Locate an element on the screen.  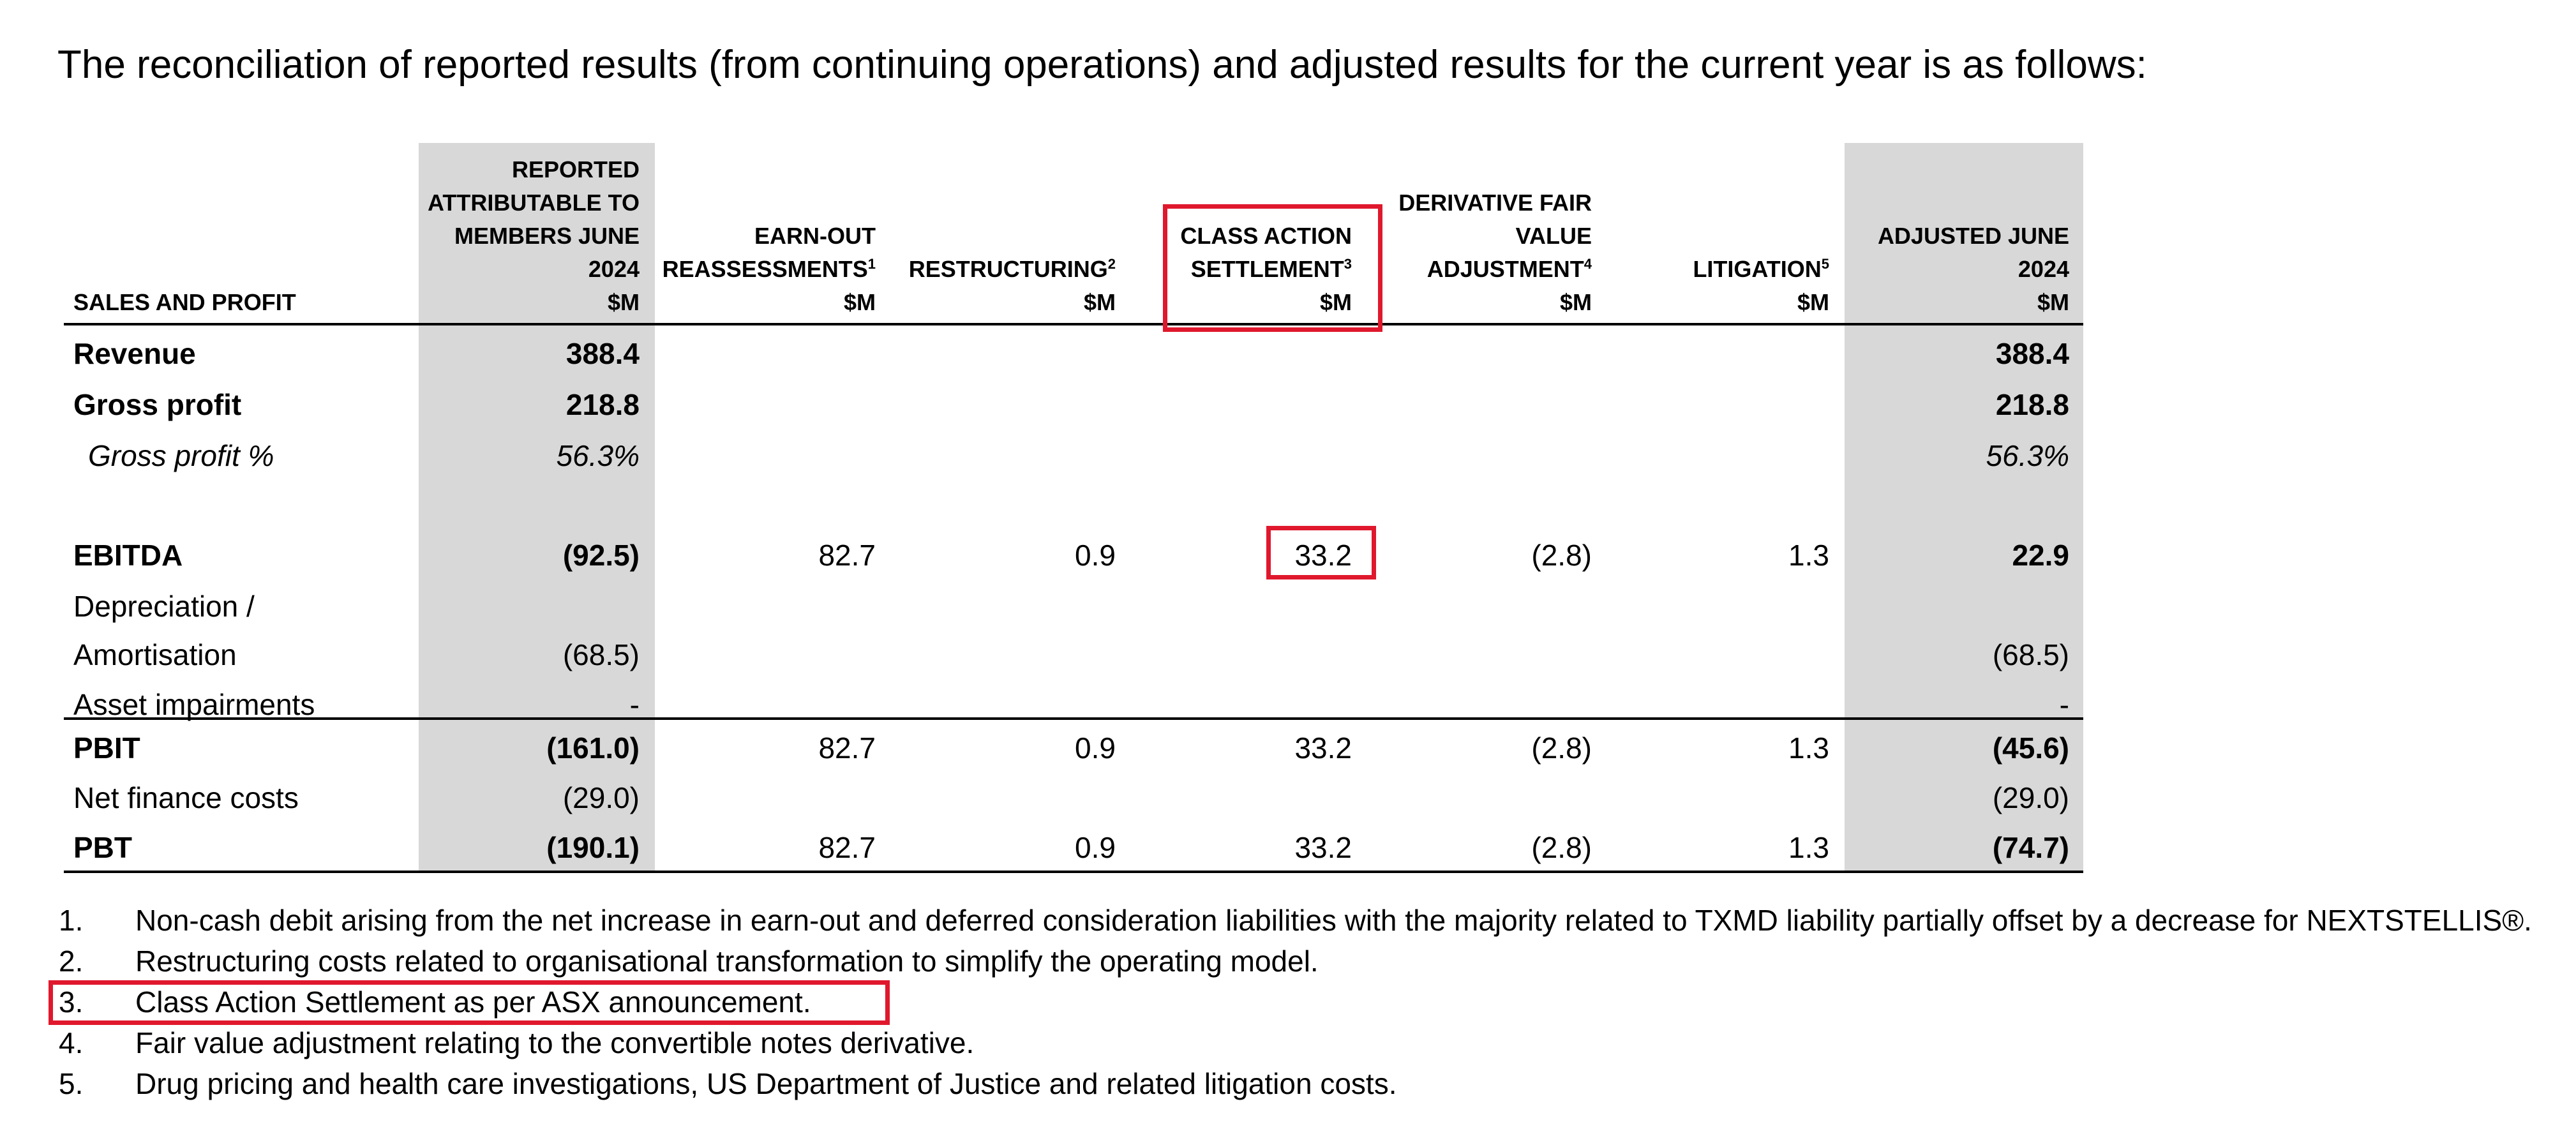
class-action-ebitda-highlight is located at coordinates (1321, 552).